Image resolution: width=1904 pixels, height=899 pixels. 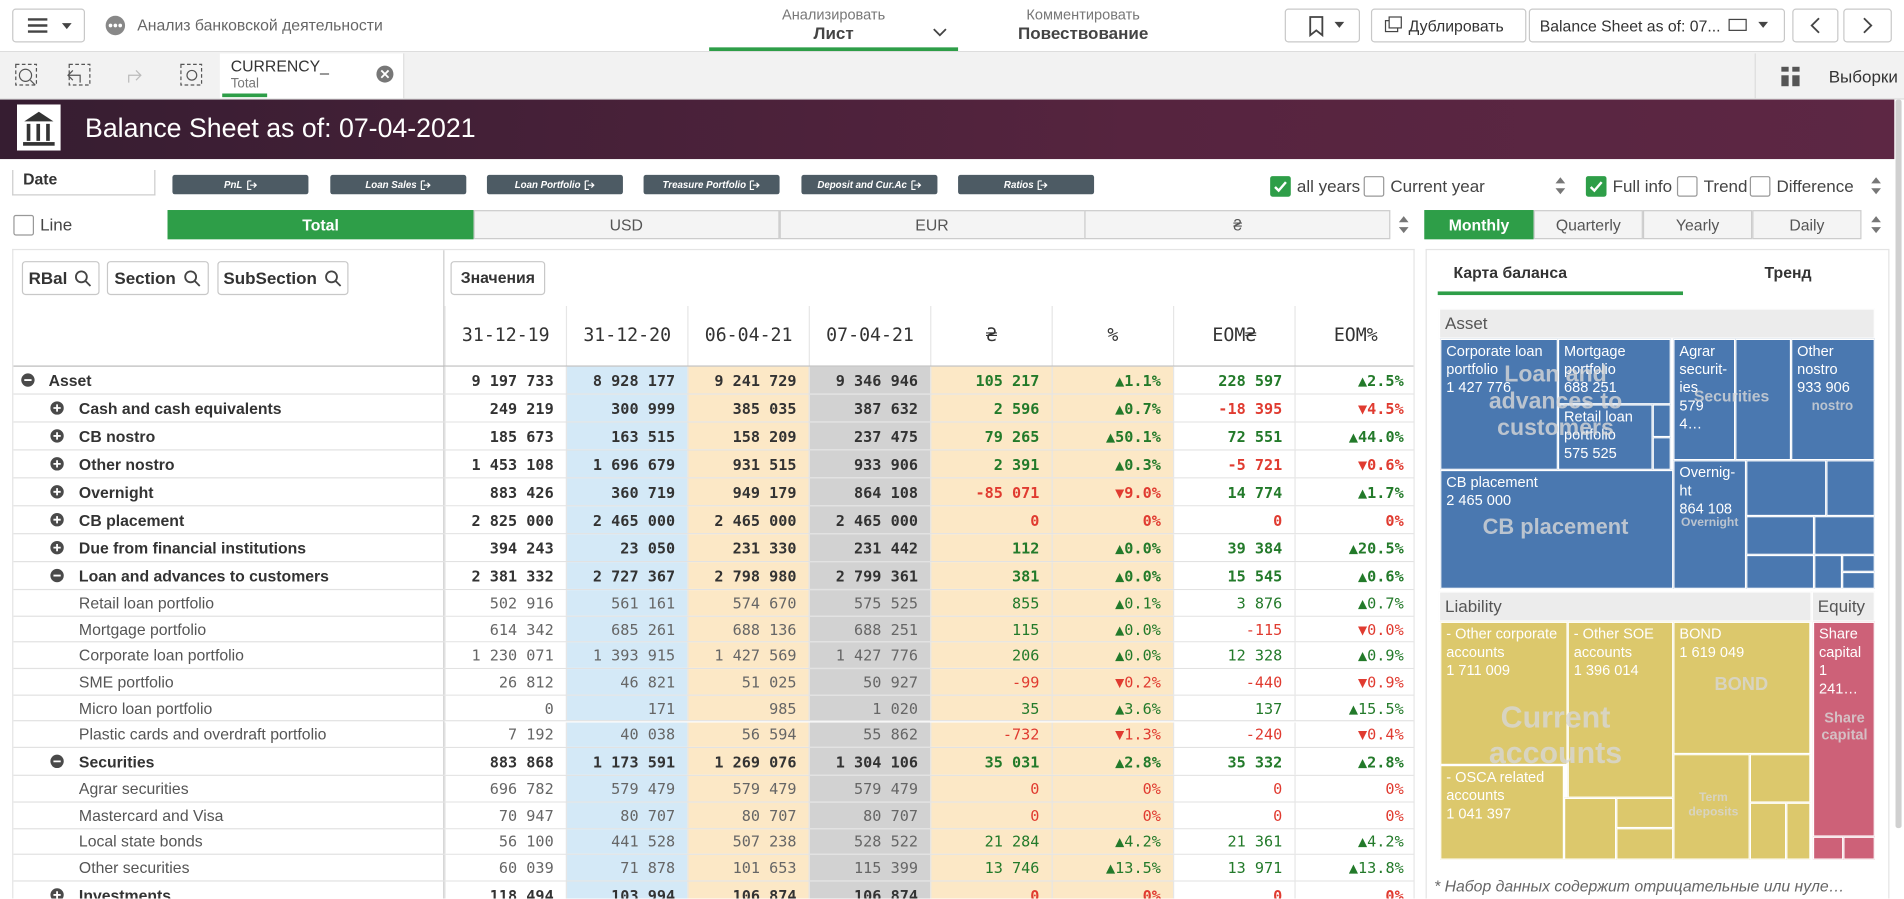 What do you see at coordinates (711, 184) in the screenshot?
I see `report-button: Treasure Portfolio` at bounding box center [711, 184].